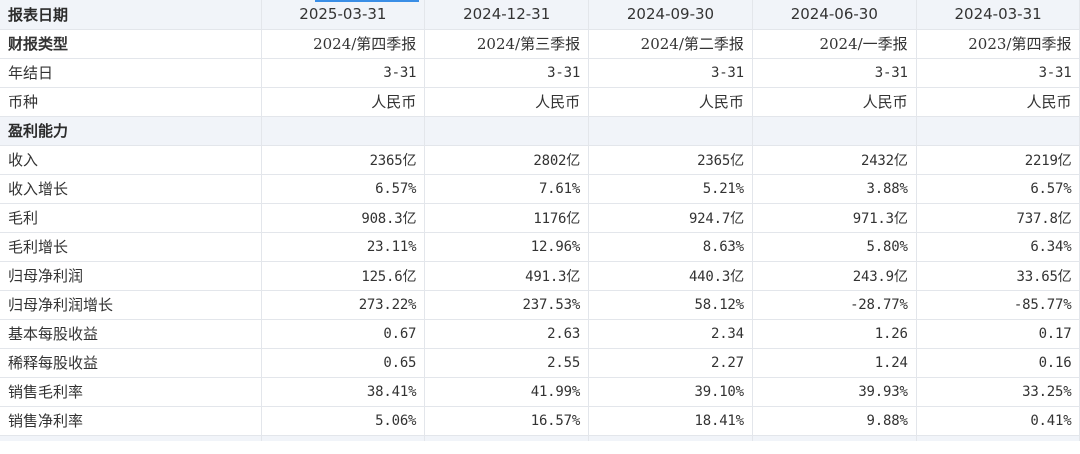 The image size is (1080, 454). I want to click on table-cell: 7.61%, so click(507, 189).